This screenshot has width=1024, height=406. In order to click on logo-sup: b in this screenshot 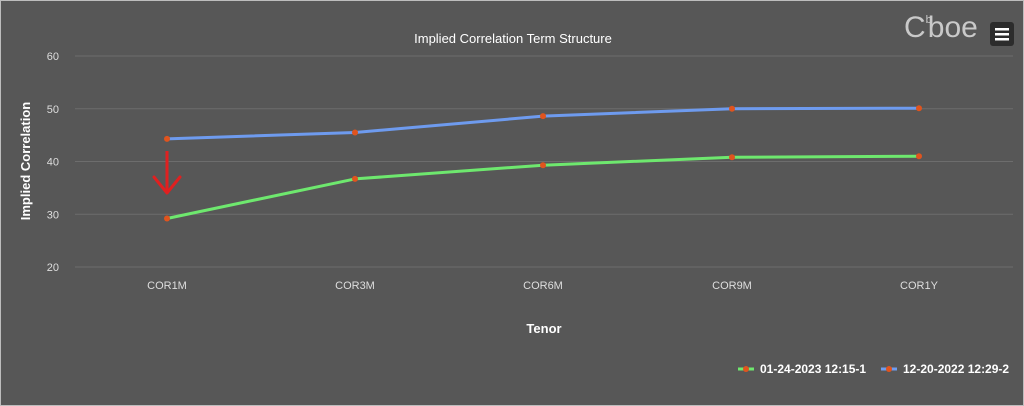, I will do `click(929, 20)`.